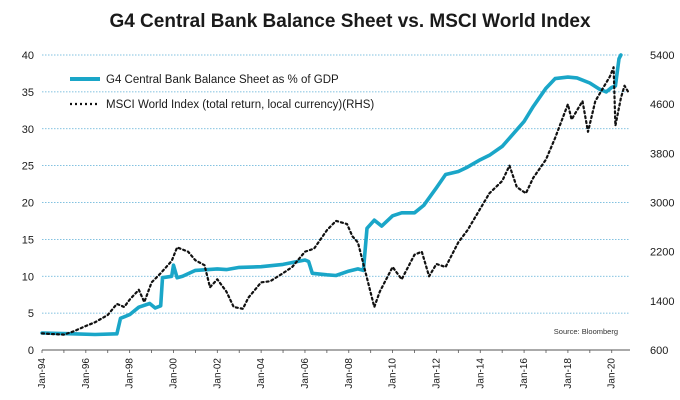 This screenshot has height=400, width=680. I want to click on y-right-tick-label: 3800, so click(662, 154).